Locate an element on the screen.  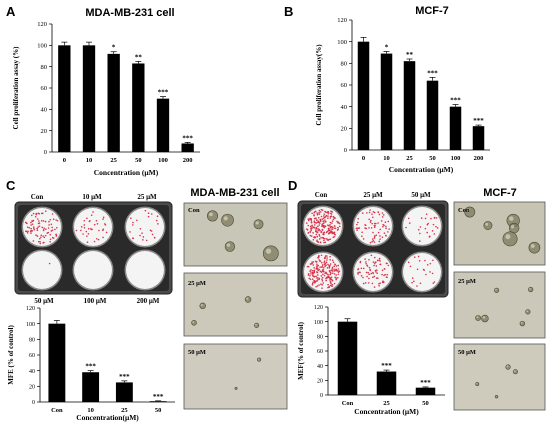
image-title-d: MCF-7 is located at coordinates (500, 193).